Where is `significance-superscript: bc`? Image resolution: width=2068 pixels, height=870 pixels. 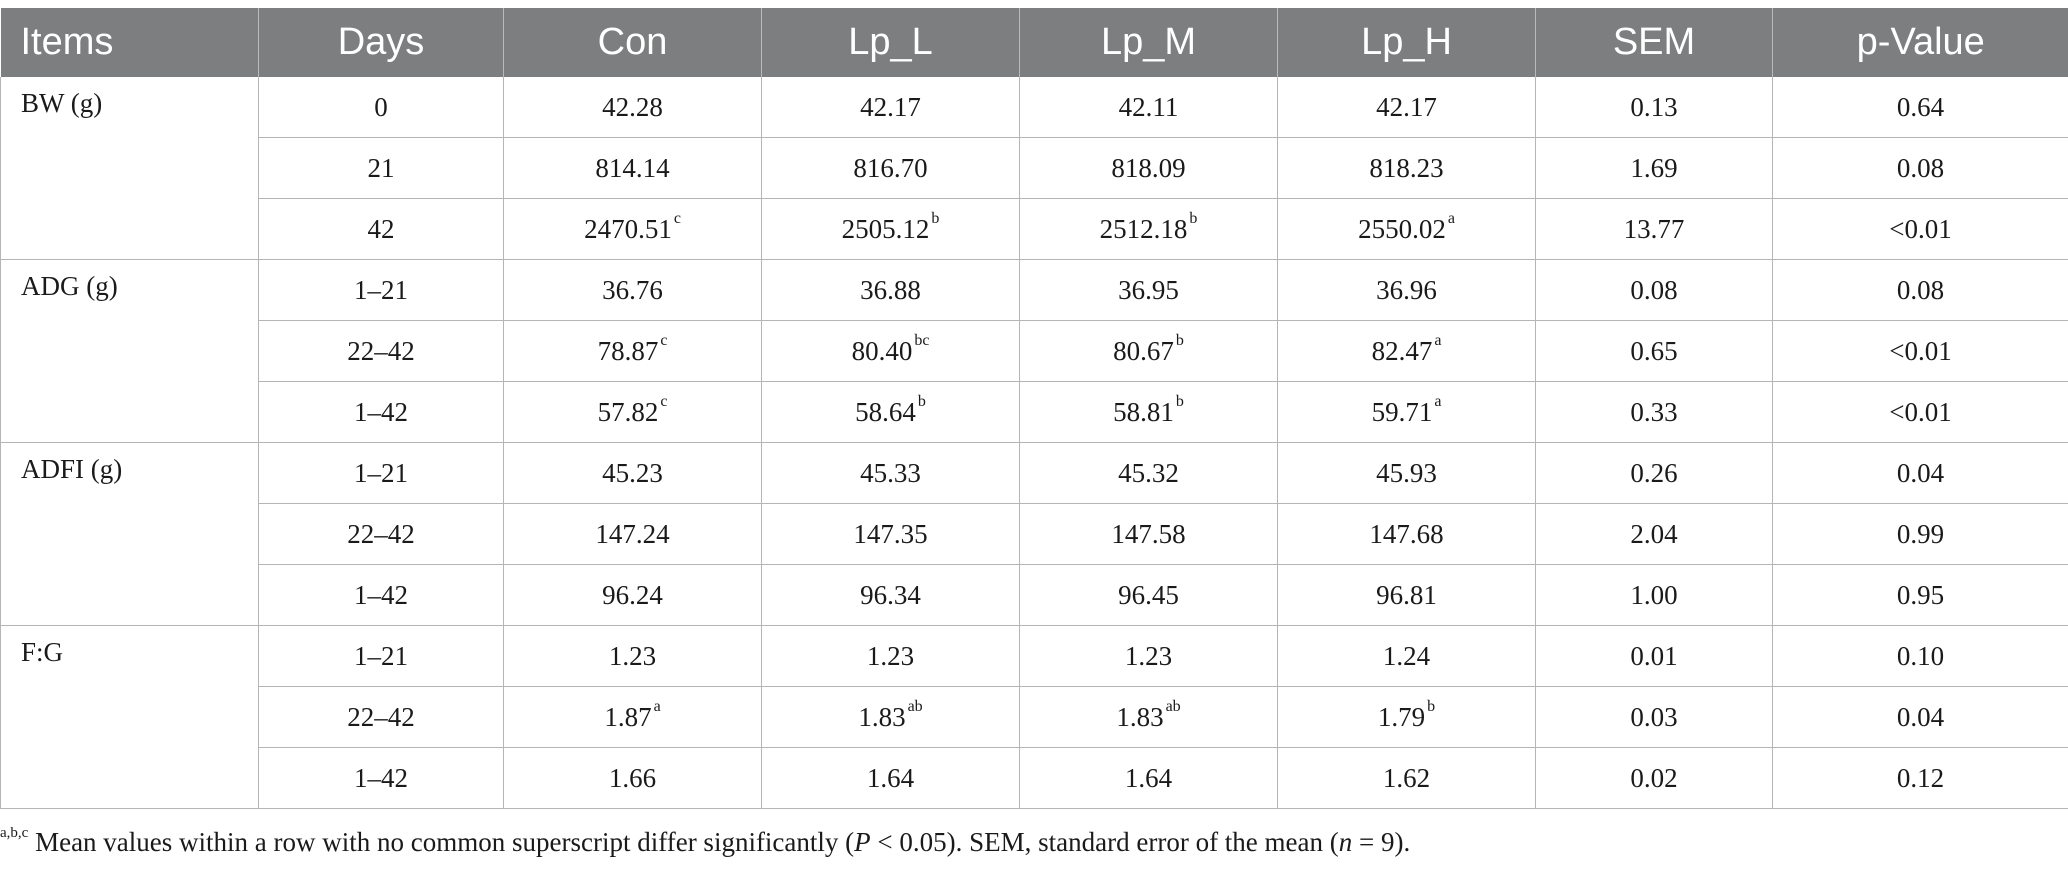
significance-superscript: bc is located at coordinates (922, 340).